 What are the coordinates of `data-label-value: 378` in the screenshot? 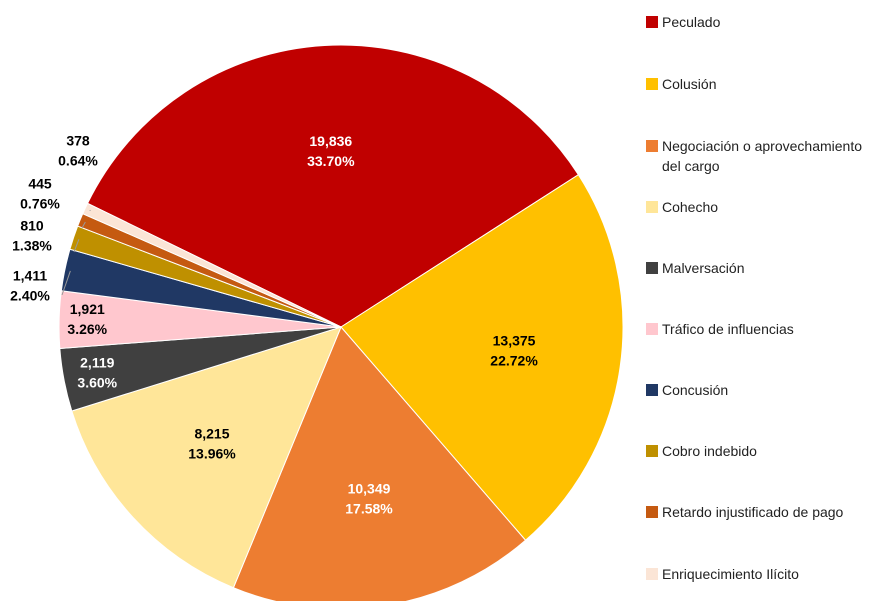 It's located at (78, 141).